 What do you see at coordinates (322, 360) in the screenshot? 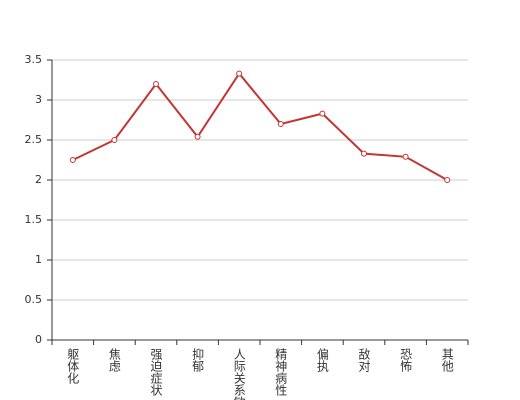
I see `x-tick-label: 偏执` at bounding box center [322, 360].